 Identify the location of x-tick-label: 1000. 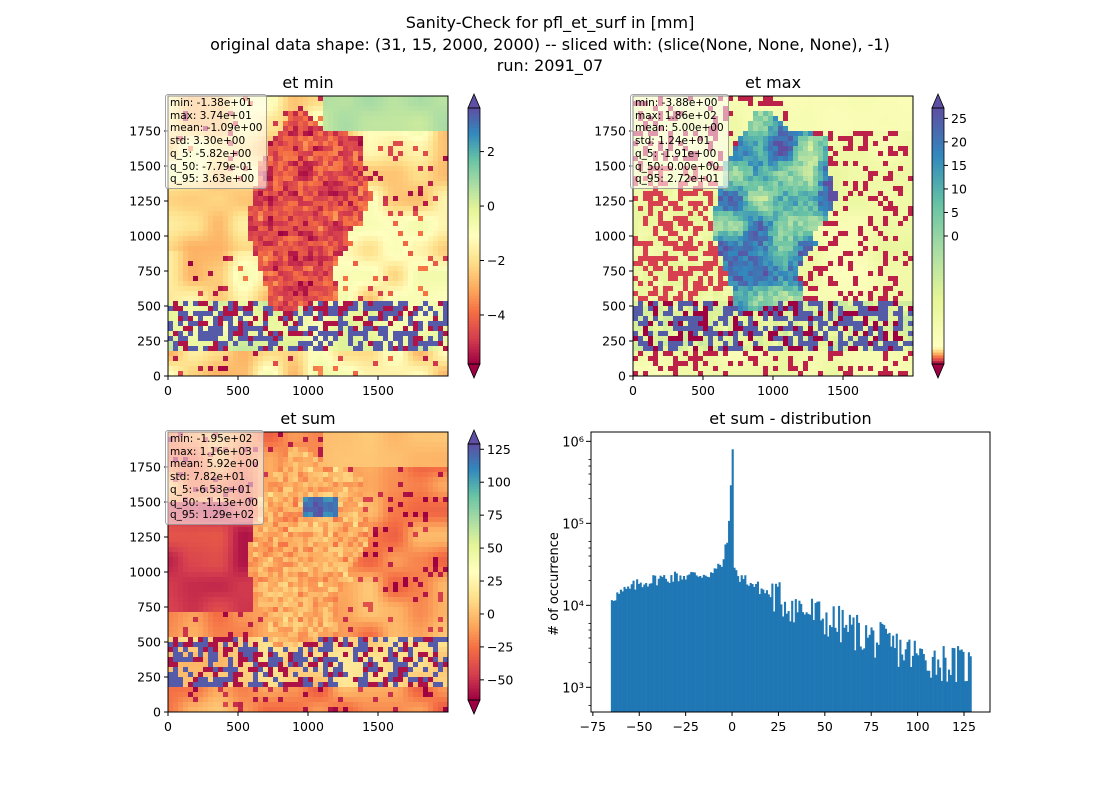
(308, 390).